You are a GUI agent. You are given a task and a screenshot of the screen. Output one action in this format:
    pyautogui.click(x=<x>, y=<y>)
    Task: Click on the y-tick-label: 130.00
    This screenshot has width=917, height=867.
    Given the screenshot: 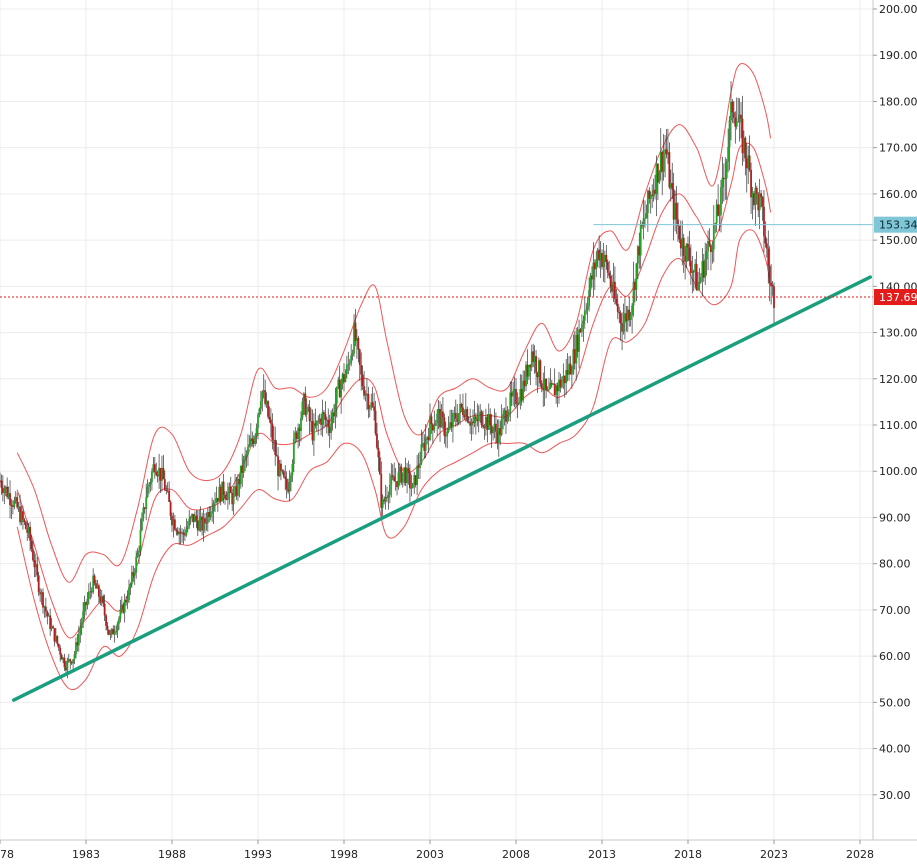 What is the action you would take?
    pyautogui.click(x=898, y=333)
    